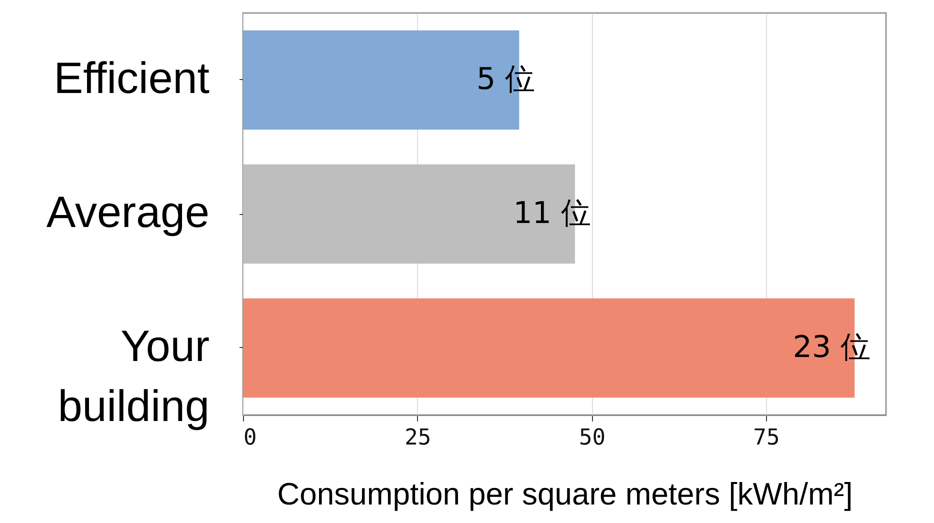  Describe the element at coordinates (132, 78) in the screenshot. I see `y-tick-label: Efficient` at that location.